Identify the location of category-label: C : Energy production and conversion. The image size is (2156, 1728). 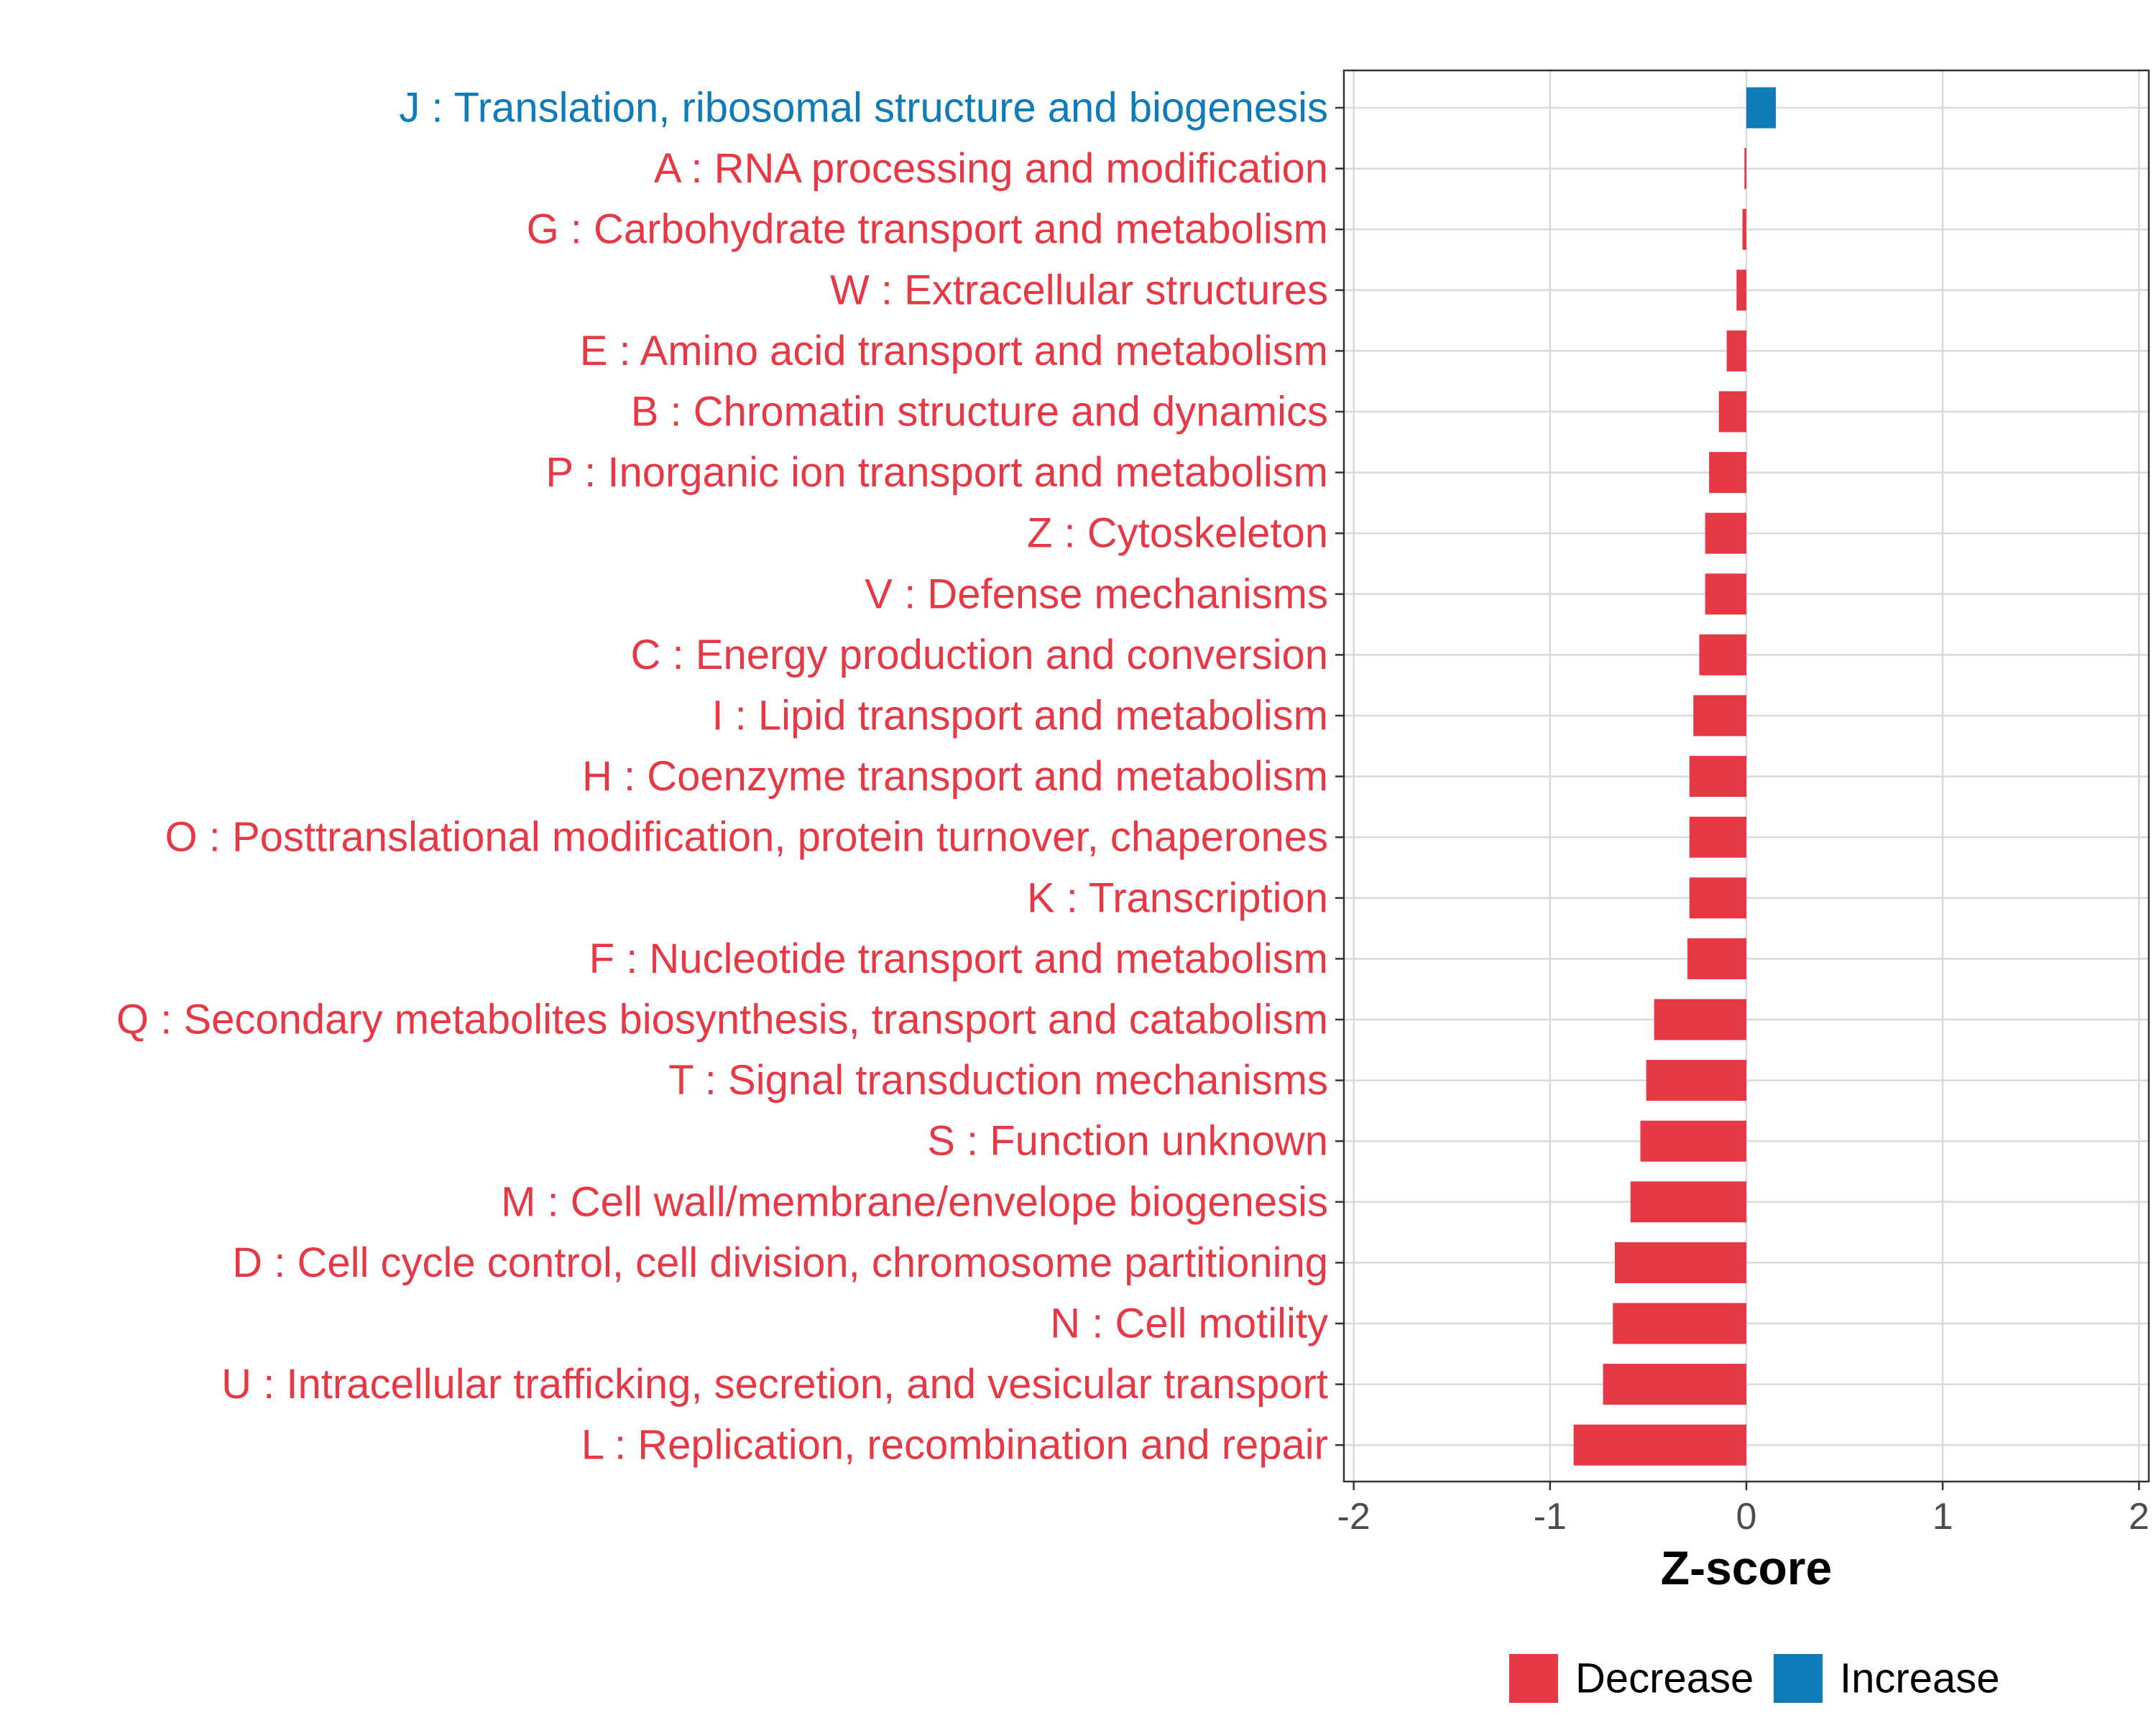
(980, 655).